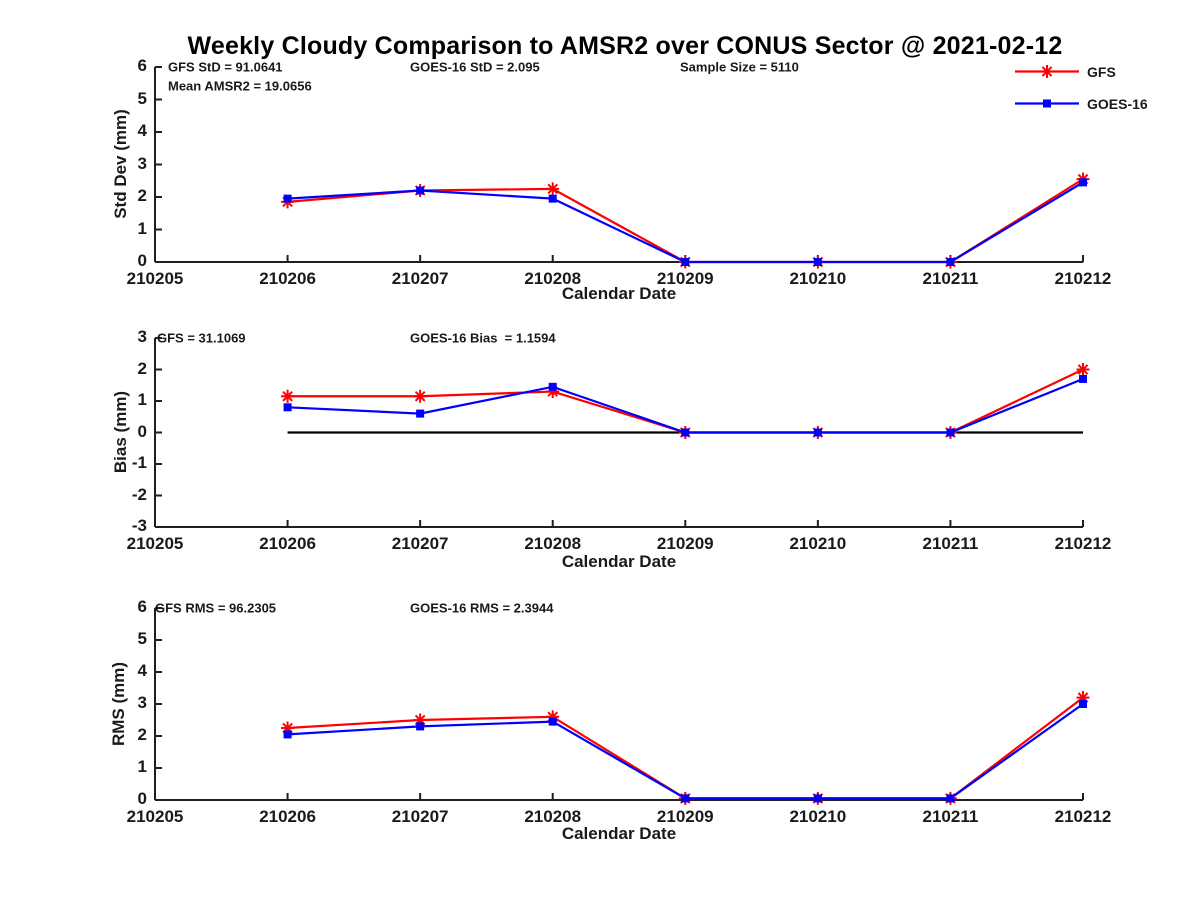 The height and width of the screenshot is (900, 1200). What do you see at coordinates (619, 561) in the screenshot?
I see `xlabel-calendar-date-2: Calendar Date` at bounding box center [619, 561].